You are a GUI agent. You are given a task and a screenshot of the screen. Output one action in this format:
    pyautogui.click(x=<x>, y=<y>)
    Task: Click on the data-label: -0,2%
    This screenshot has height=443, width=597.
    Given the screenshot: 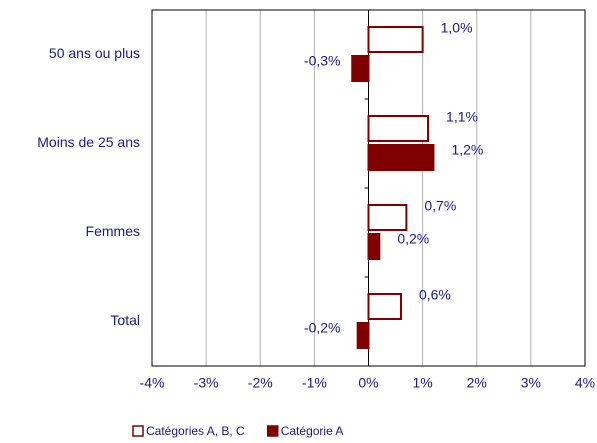 What is the action you would take?
    pyautogui.click(x=322, y=328)
    